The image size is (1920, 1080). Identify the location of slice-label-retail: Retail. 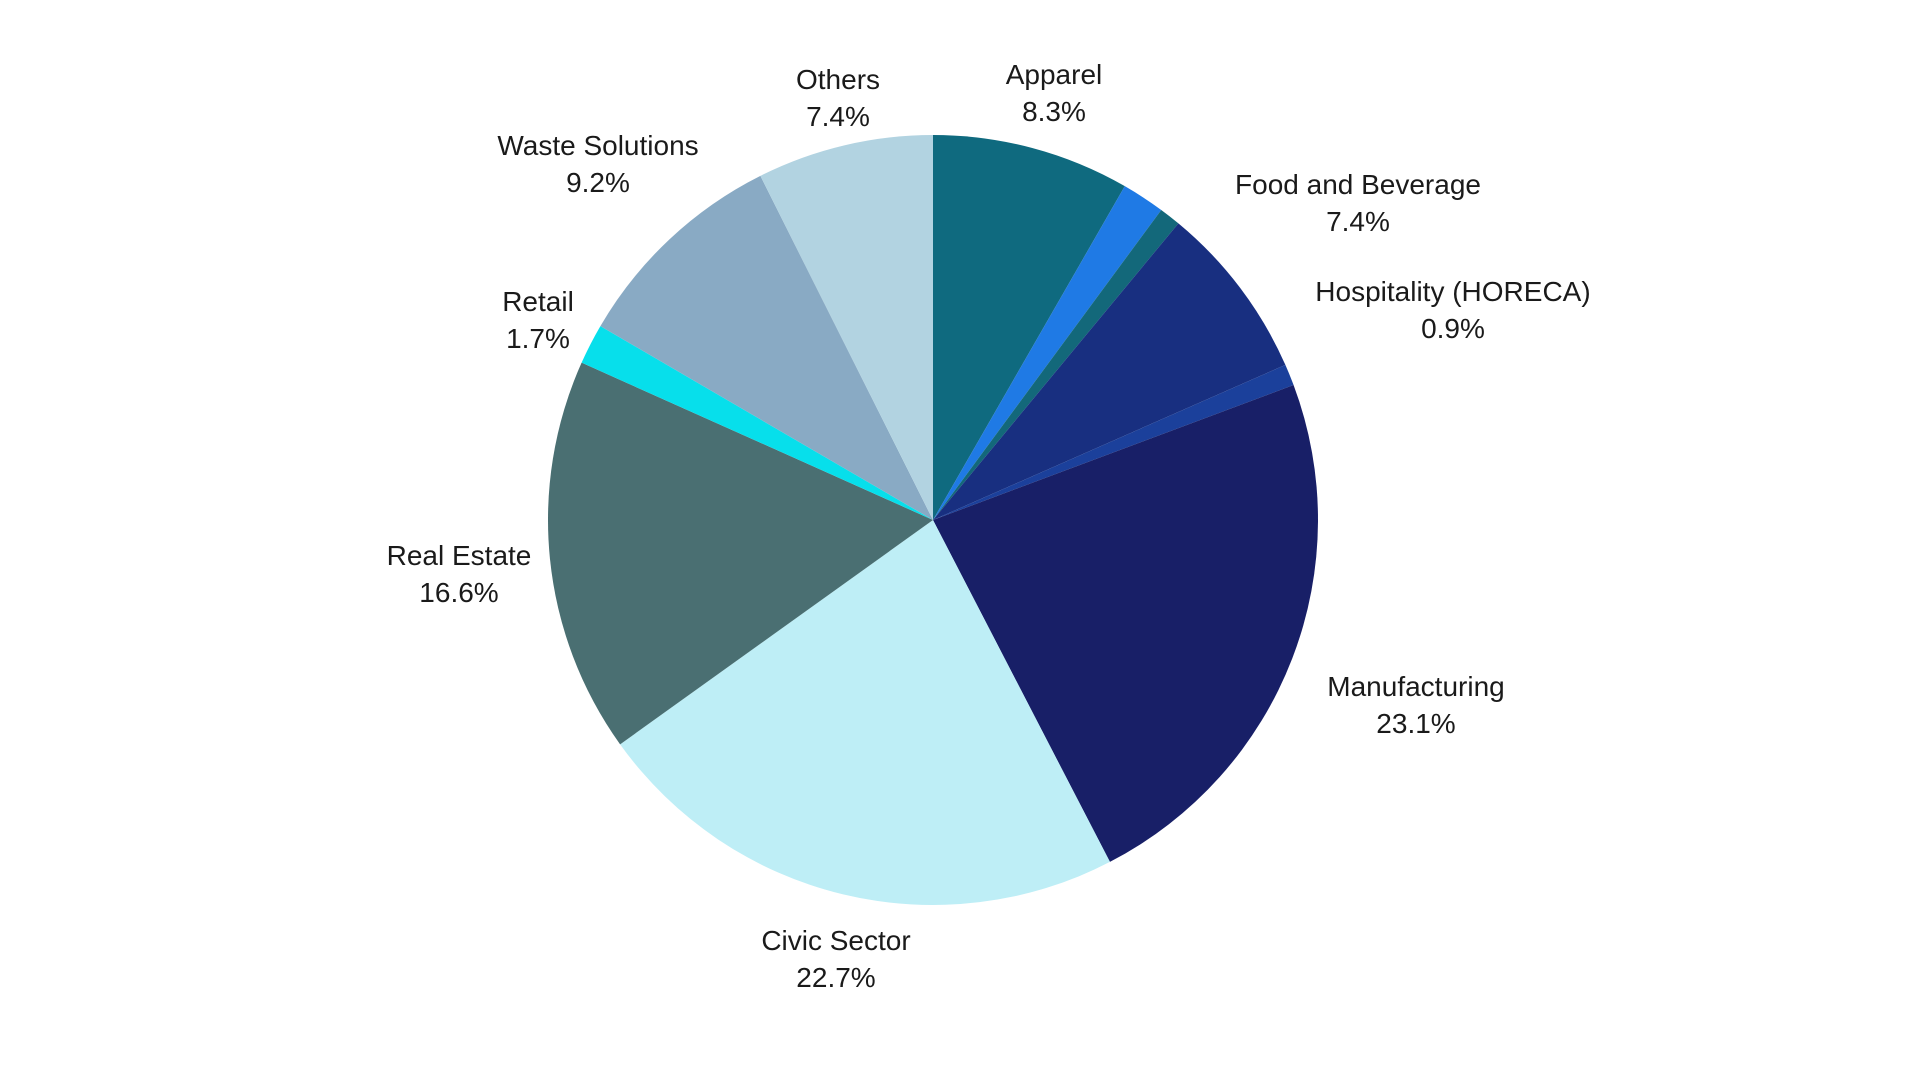
(538, 301).